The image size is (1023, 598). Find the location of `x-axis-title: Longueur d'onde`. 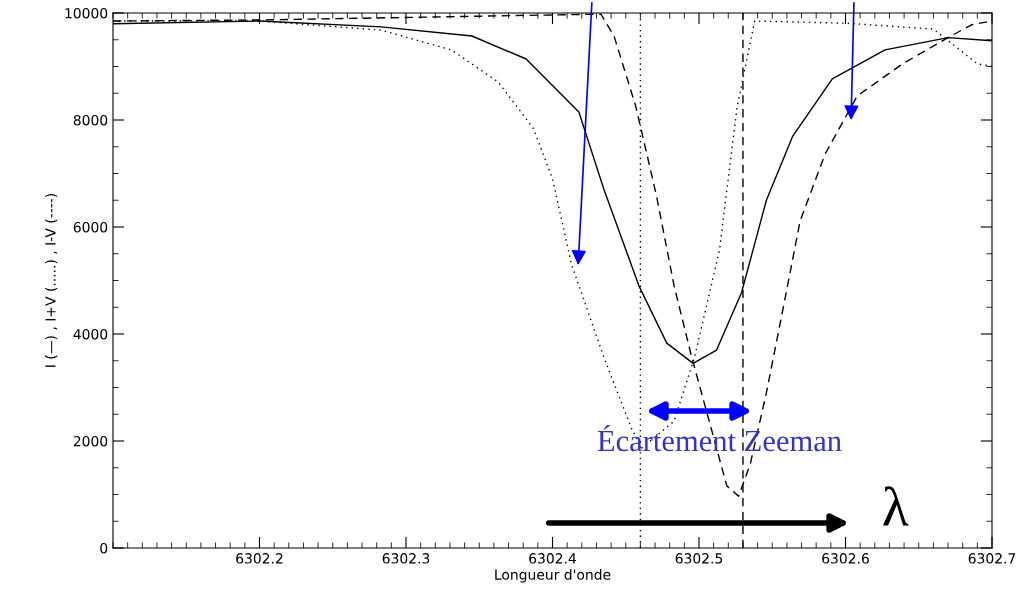

x-axis-title: Longueur d'onde is located at coordinates (553, 576).